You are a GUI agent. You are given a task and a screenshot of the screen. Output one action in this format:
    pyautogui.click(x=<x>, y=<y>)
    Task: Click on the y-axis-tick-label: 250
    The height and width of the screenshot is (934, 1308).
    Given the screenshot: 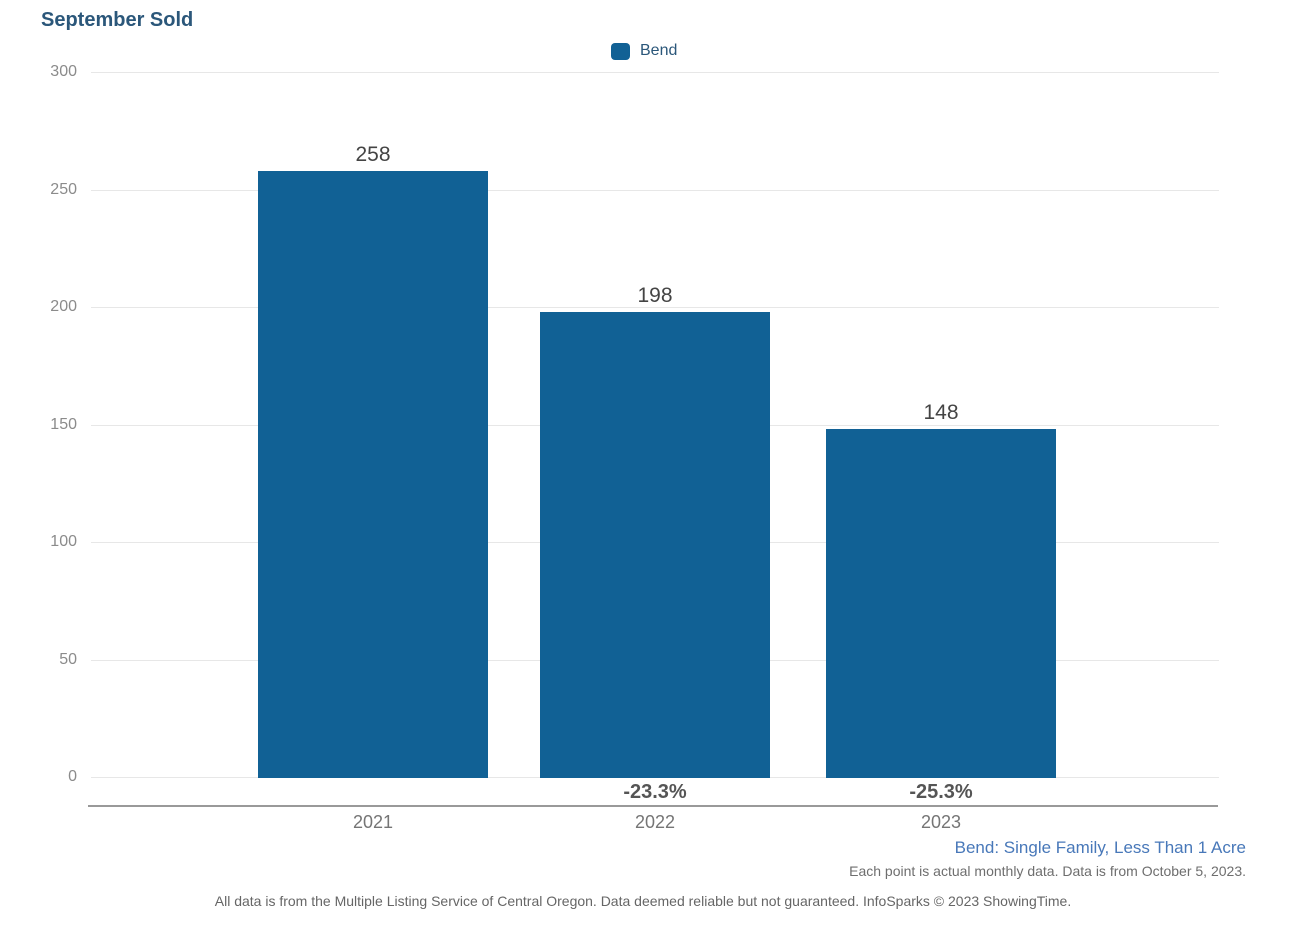 What is the action you would take?
    pyautogui.click(x=63, y=189)
    